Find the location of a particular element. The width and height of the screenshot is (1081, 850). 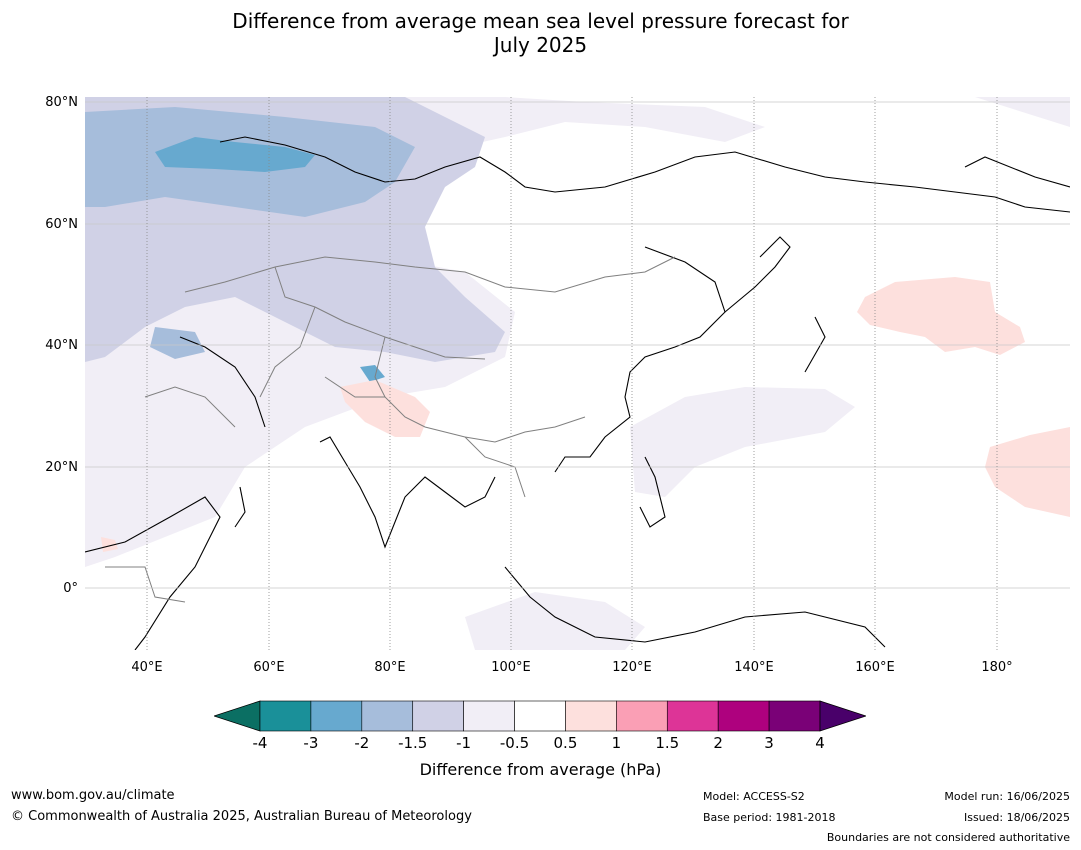

colorbar-tick-label: 4 is located at coordinates (820, 743).